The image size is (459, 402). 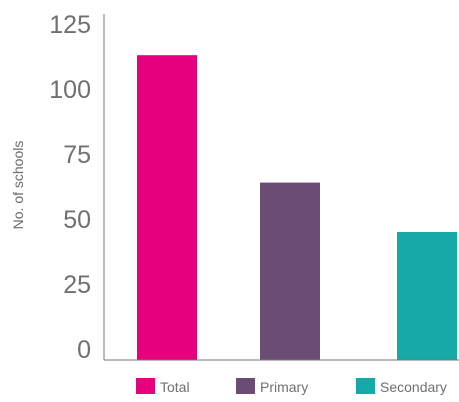 What do you see at coordinates (70, 90) in the screenshot?
I see `y-tick-label: 100` at bounding box center [70, 90].